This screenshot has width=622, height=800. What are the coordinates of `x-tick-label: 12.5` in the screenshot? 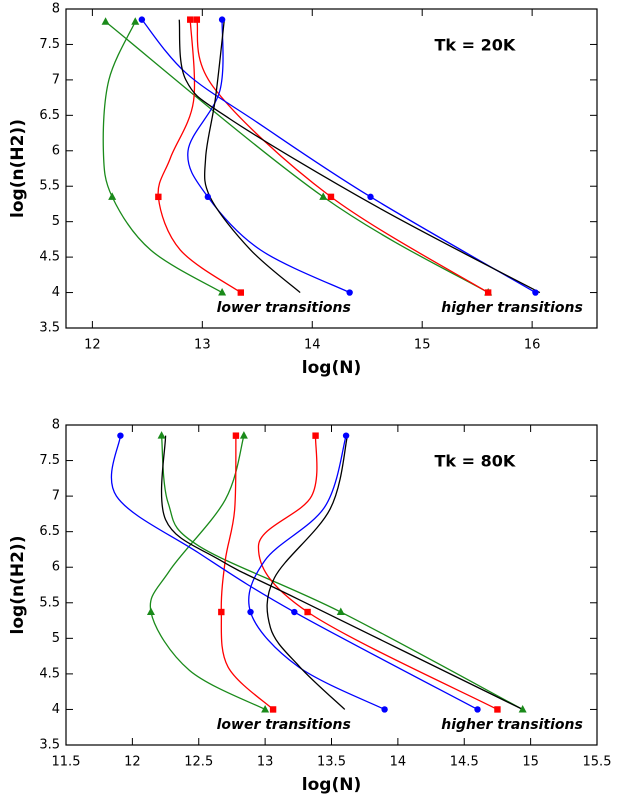 It's located at (198, 762).